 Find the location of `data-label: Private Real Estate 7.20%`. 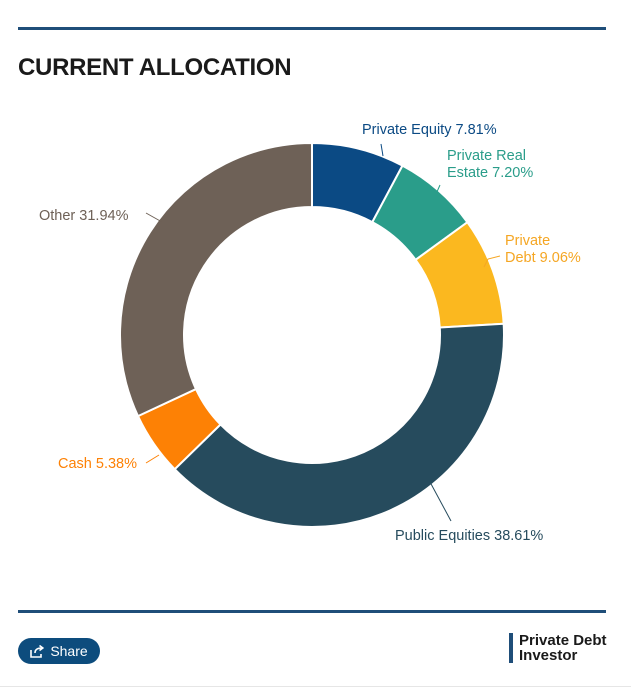

data-label: Private Real Estate 7.20% is located at coordinates (490, 164).